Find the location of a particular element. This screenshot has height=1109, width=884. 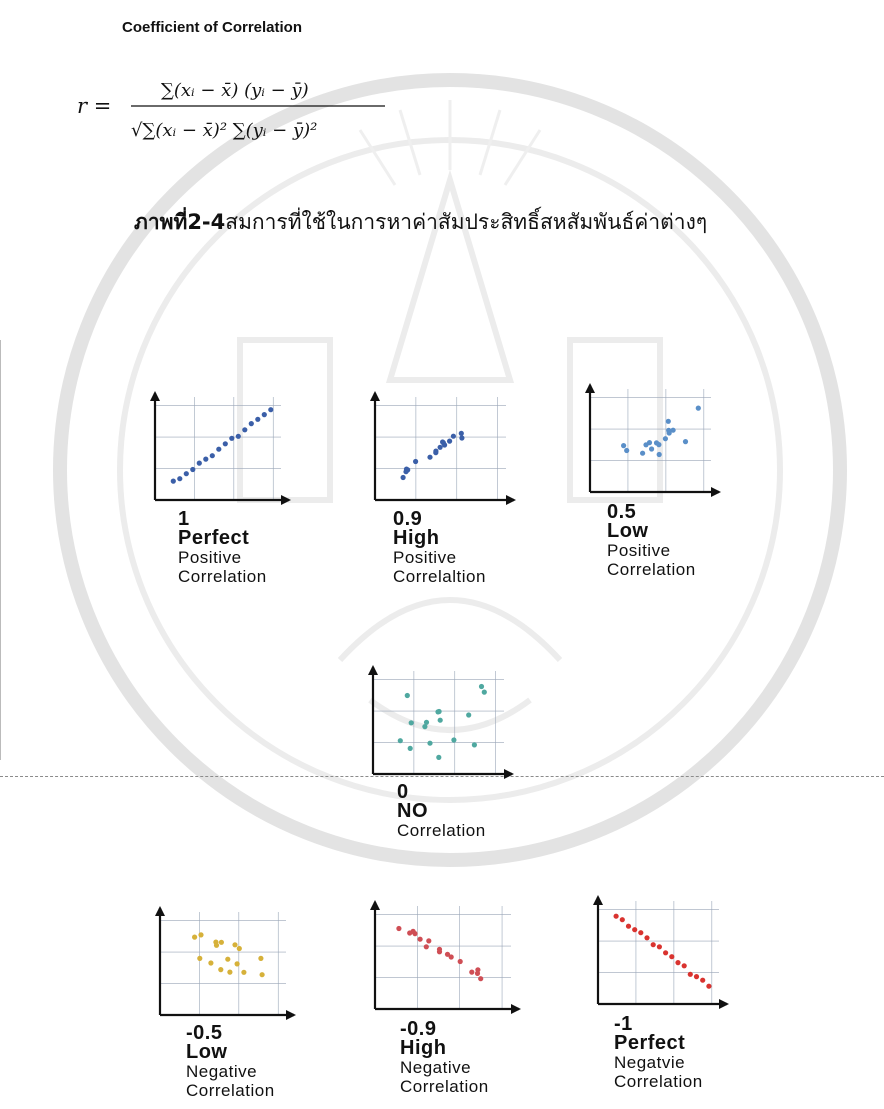

correlation-value: 0.5 is located at coordinates (622, 512).